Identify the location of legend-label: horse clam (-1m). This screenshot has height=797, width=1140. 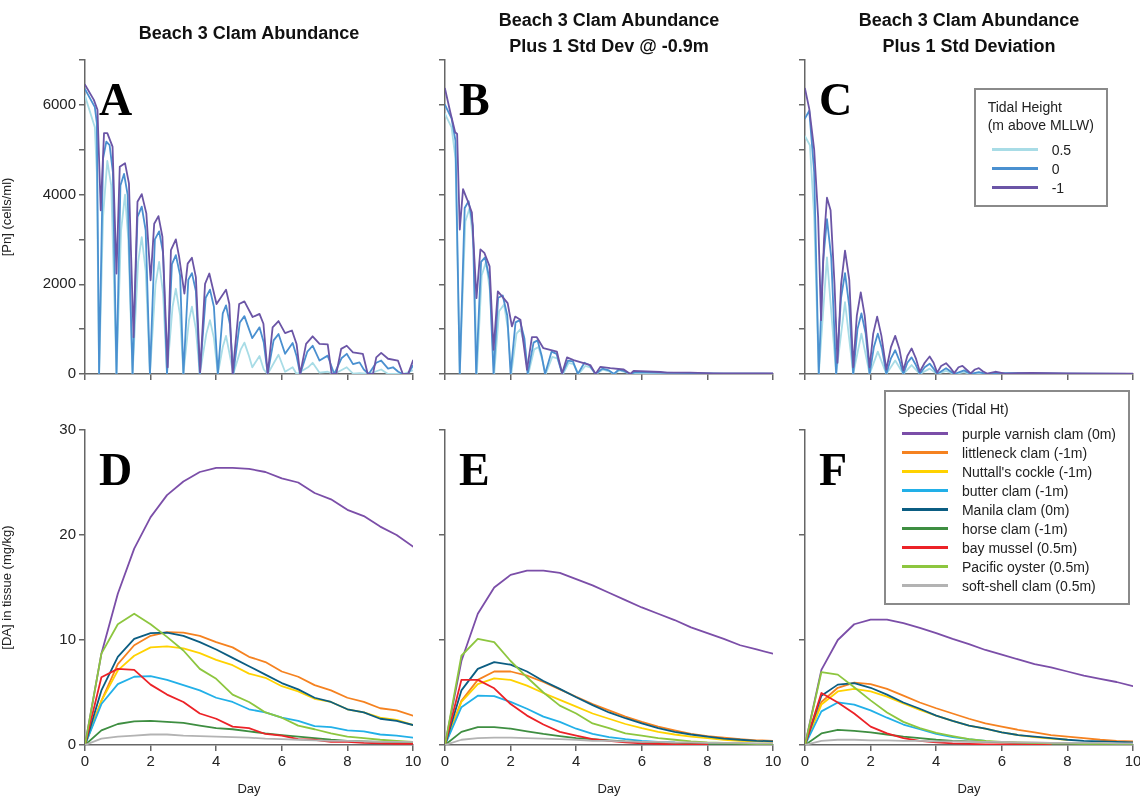
(1014, 528).